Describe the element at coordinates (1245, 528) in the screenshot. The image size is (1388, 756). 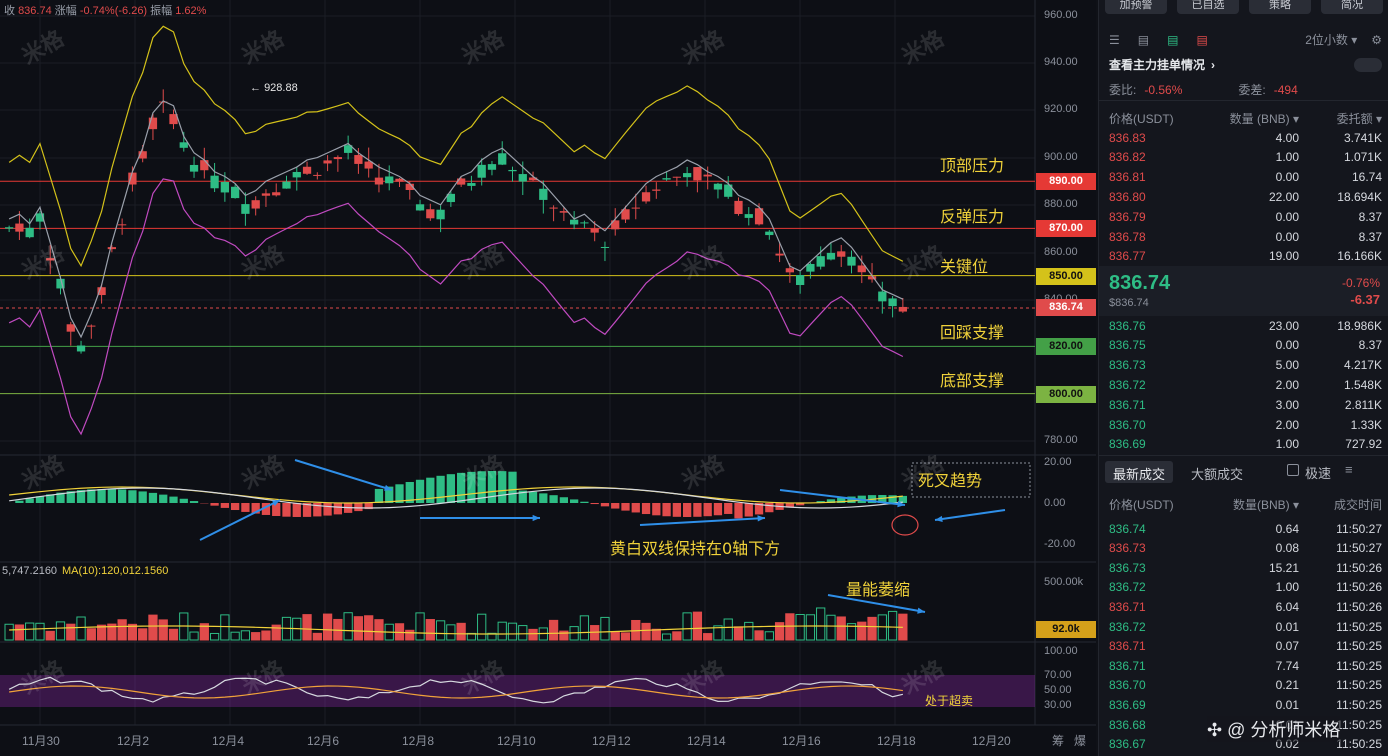
I see `trade-row: 836.74 0.64 11:50:27` at that location.